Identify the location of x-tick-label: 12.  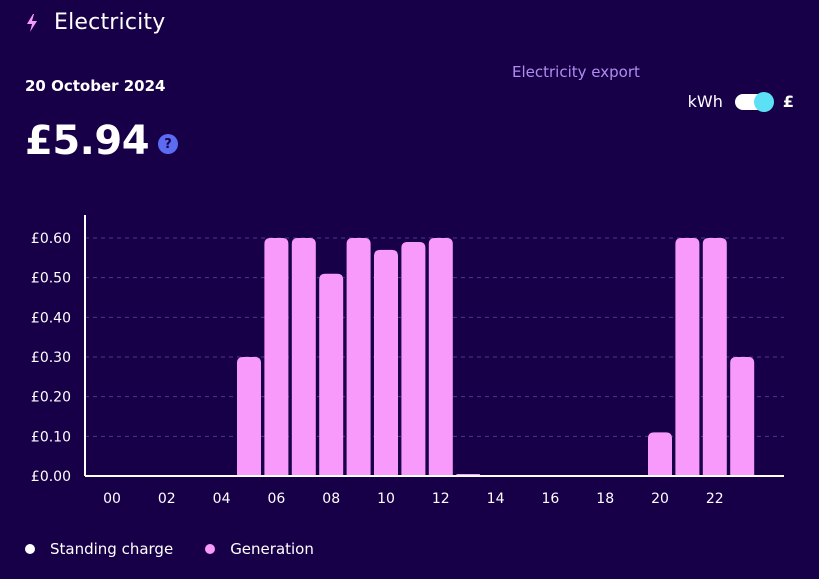
(441, 499).